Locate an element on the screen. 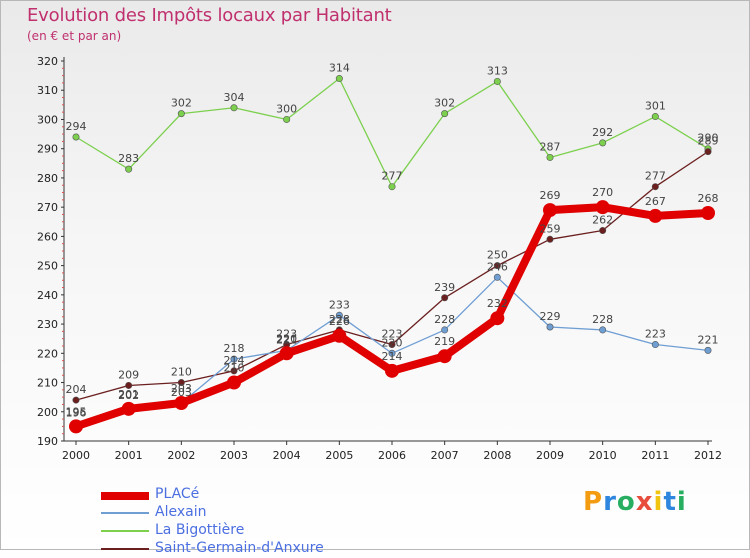 The width and height of the screenshot is (750, 558). data-label: 290 is located at coordinates (708, 138).